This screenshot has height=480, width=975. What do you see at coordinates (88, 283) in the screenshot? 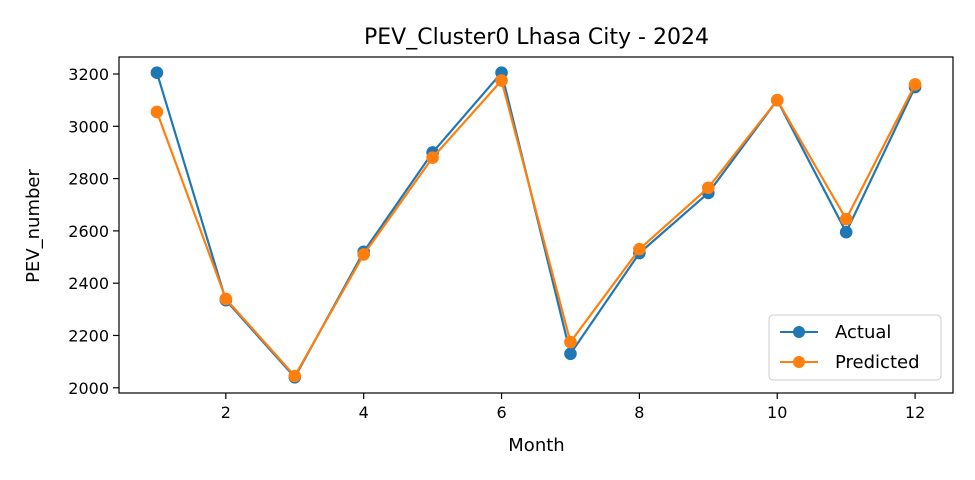
I see `y-tick-label: 2400` at bounding box center [88, 283].